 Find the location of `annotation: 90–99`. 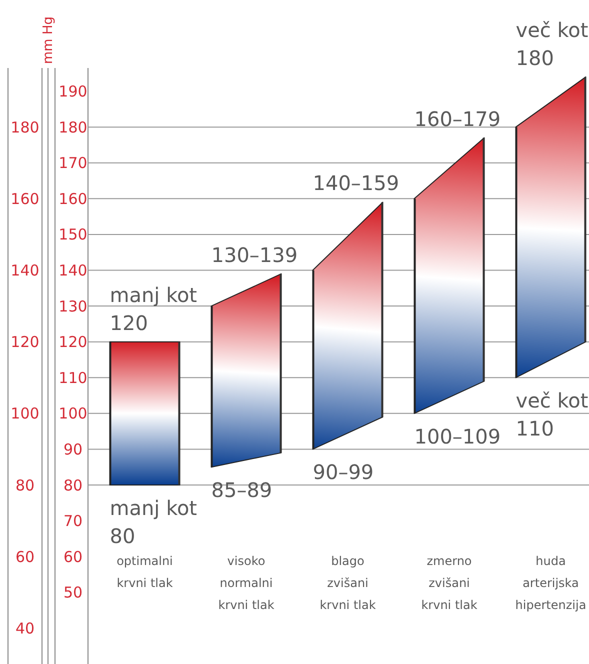

annotation: 90–99 is located at coordinates (343, 472).